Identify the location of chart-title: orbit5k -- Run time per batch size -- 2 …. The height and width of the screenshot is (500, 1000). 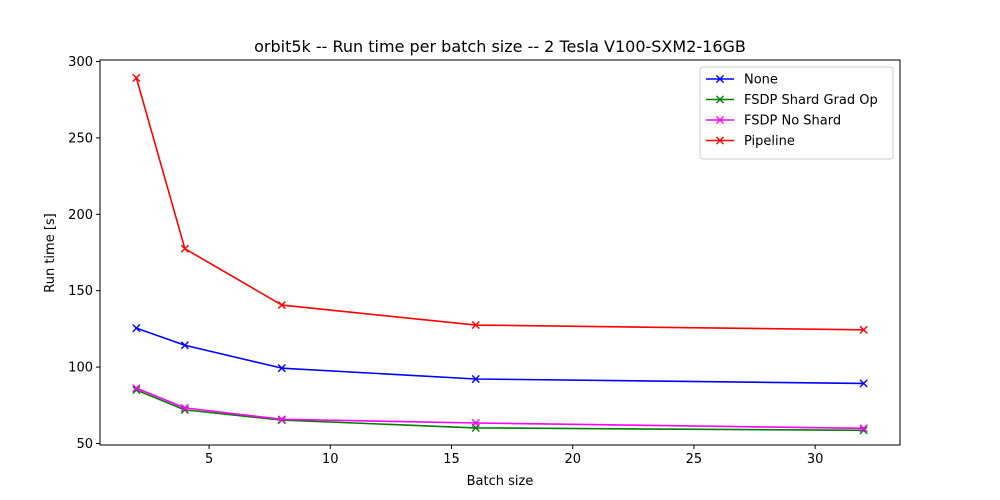
(500, 46).